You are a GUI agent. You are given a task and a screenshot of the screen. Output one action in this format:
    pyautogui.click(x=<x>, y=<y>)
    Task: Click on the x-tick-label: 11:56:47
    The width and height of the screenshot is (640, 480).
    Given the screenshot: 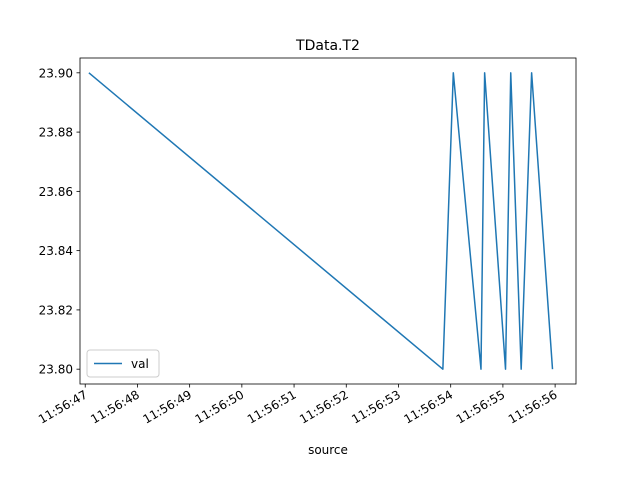 What is the action you would take?
    pyautogui.click(x=63, y=406)
    